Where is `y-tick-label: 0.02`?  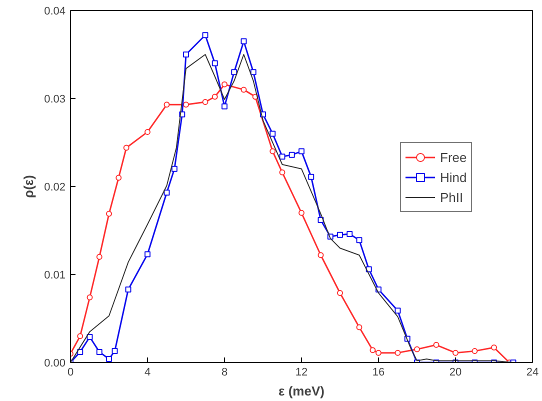
y-tick-label: 0.02 is located at coordinates (55, 188).